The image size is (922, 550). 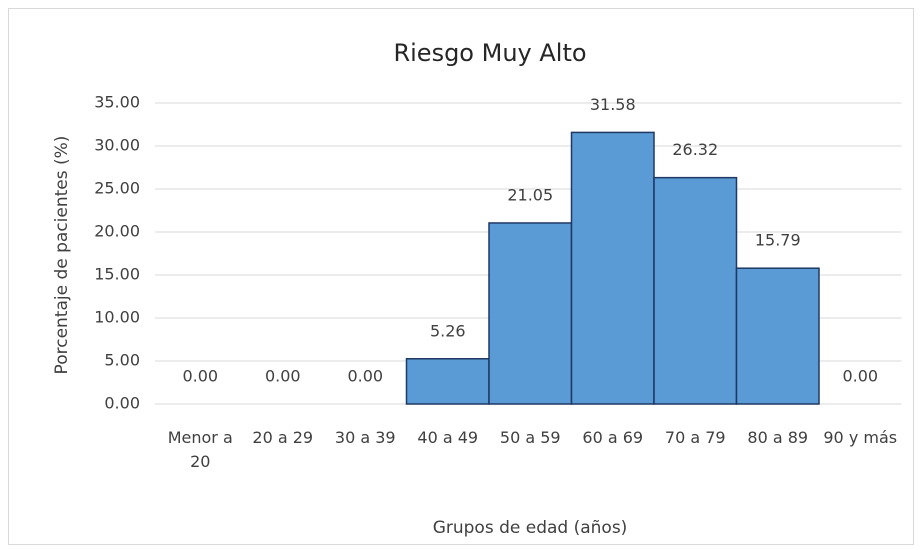 What do you see at coordinates (778, 240) in the screenshot?
I see `data-label: 15.79` at bounding box center [778, 240].